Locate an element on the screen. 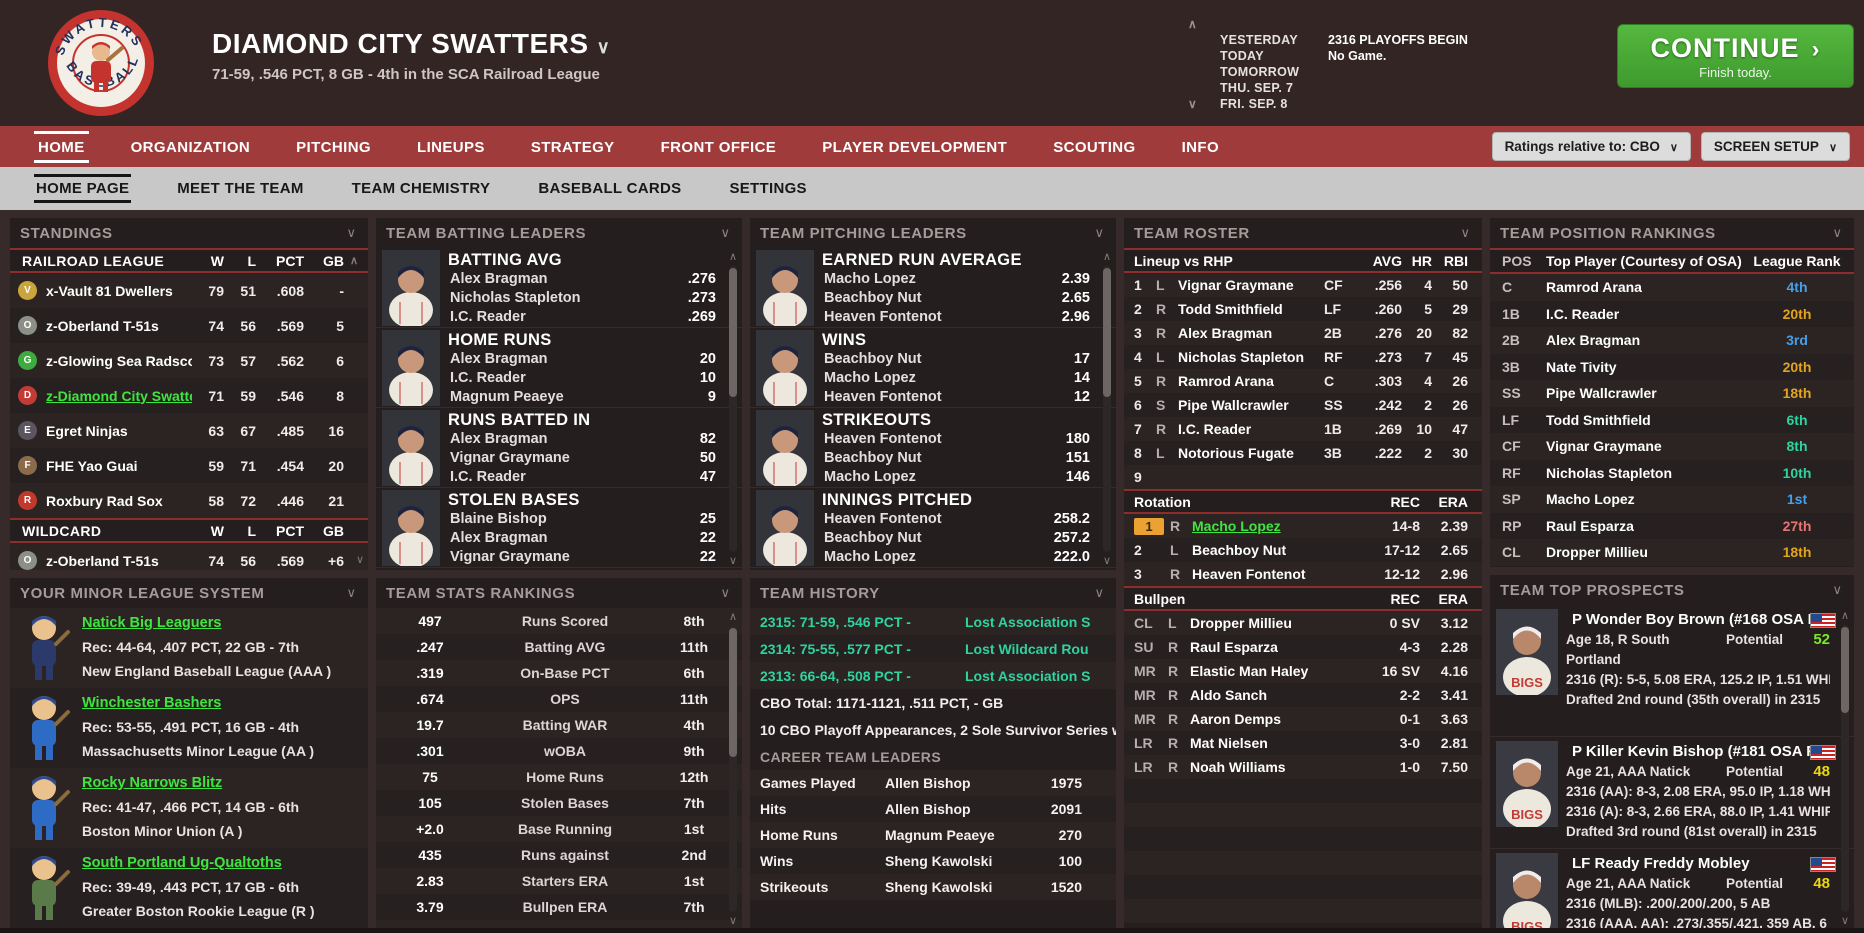 The image size is (1864, 933). scroll-up-icon: ∧ is located at coordinates (353, 261).